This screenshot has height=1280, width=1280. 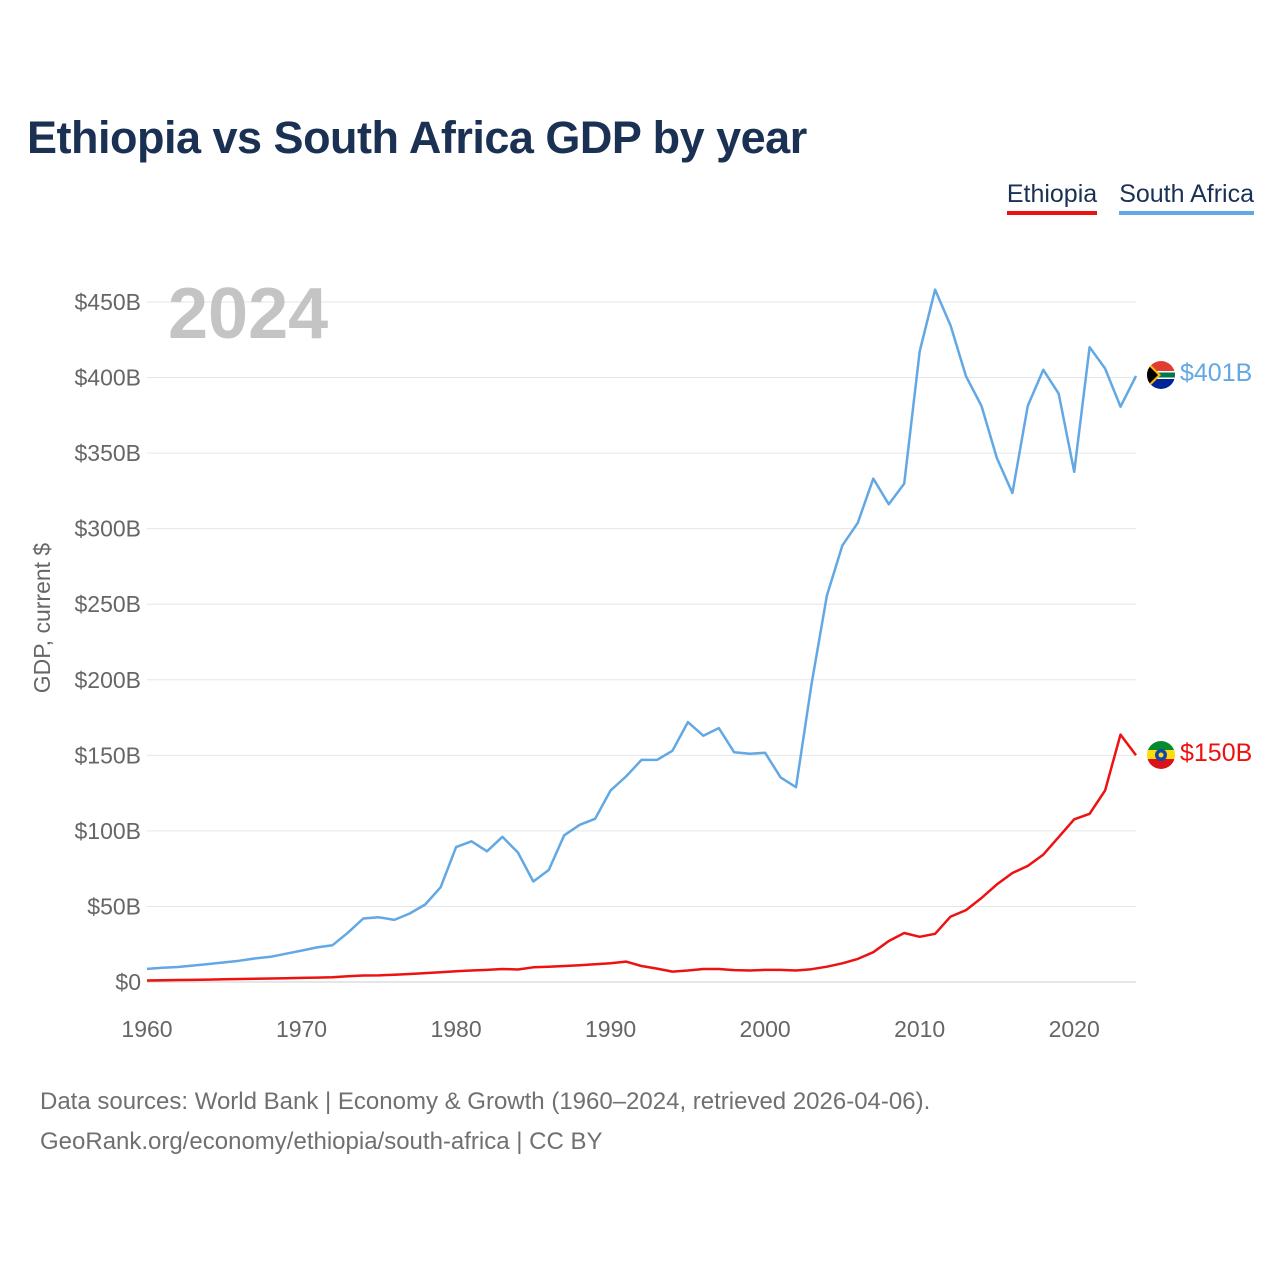 I want to click on x-tick-label: 2020, so click(x=1074, y=1029).